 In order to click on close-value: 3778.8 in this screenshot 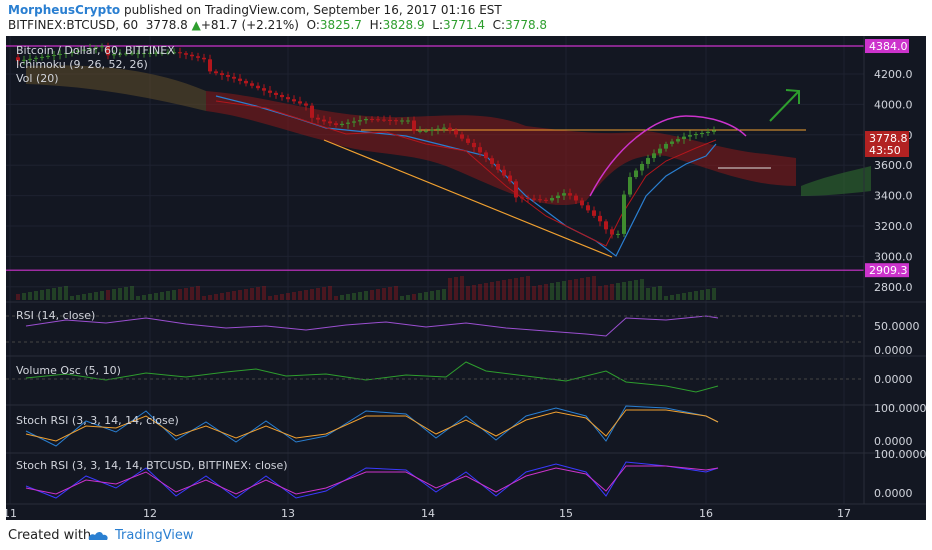, I will do `click(526, 25)`.